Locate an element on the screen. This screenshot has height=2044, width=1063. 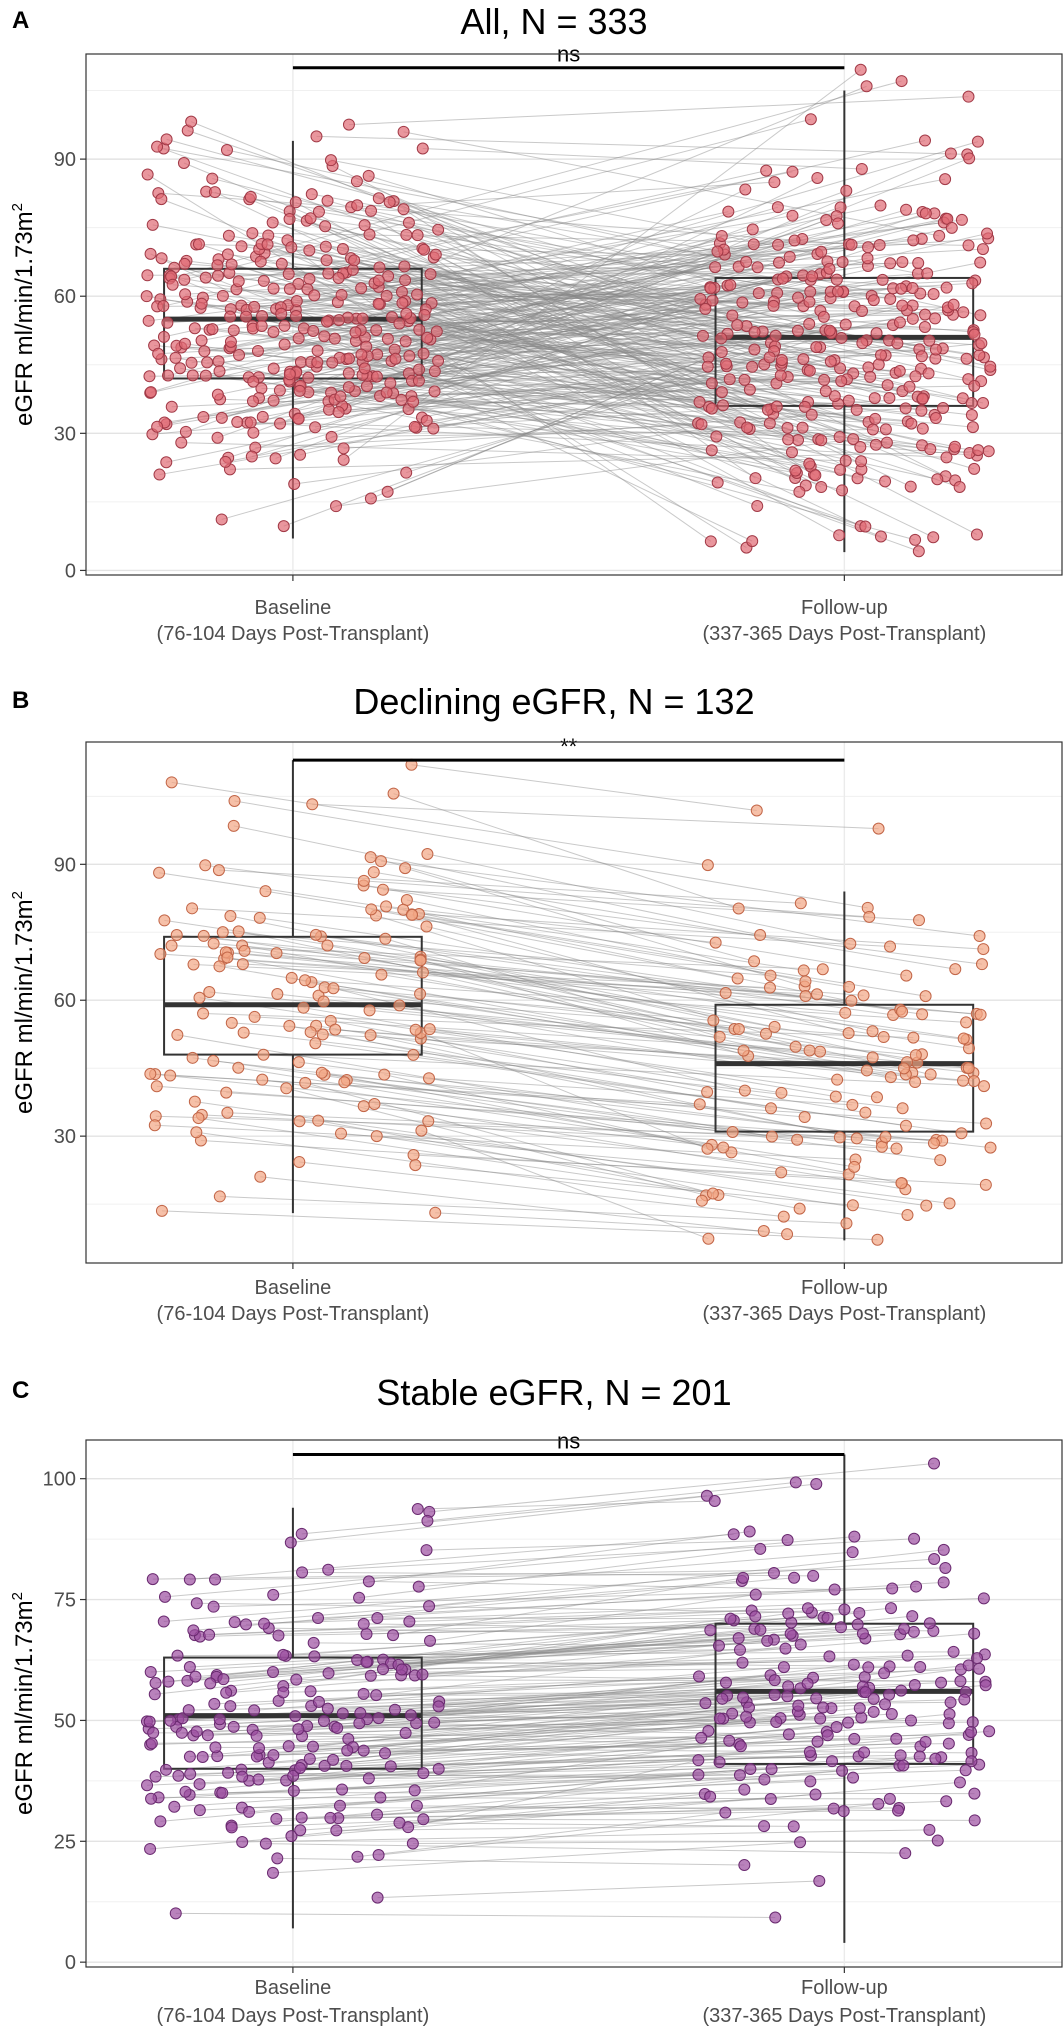
panel-letter: C is located at coordinates (20, 1390).